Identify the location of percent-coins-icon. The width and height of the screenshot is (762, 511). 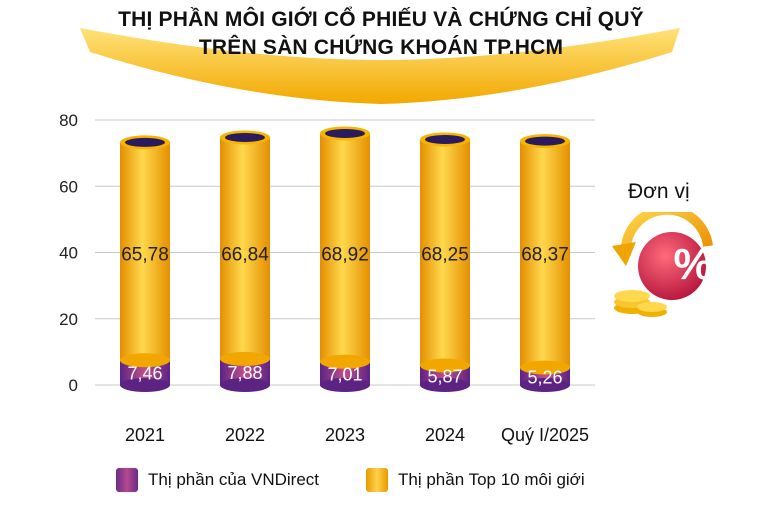
(662, 264).